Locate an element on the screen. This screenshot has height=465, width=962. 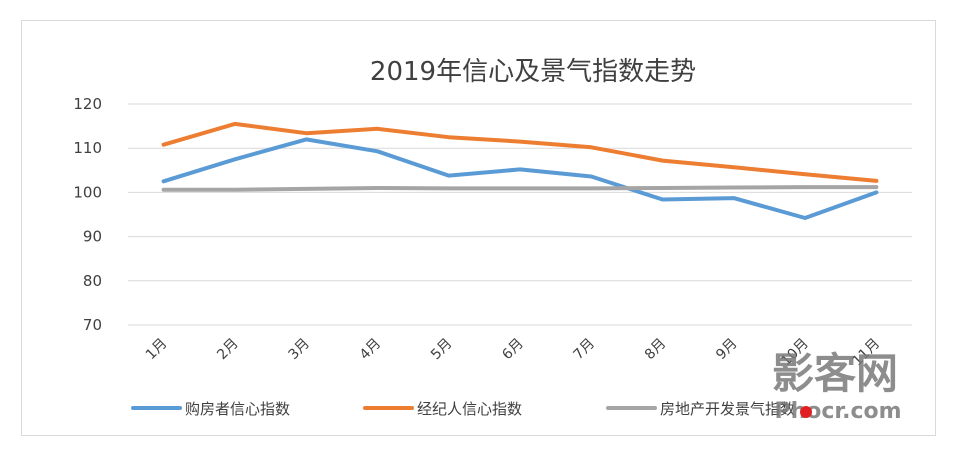
legend: 购房者信心指数 经纪人信心指数 房地产开发景气指数 is located at coordinates (463, 409).